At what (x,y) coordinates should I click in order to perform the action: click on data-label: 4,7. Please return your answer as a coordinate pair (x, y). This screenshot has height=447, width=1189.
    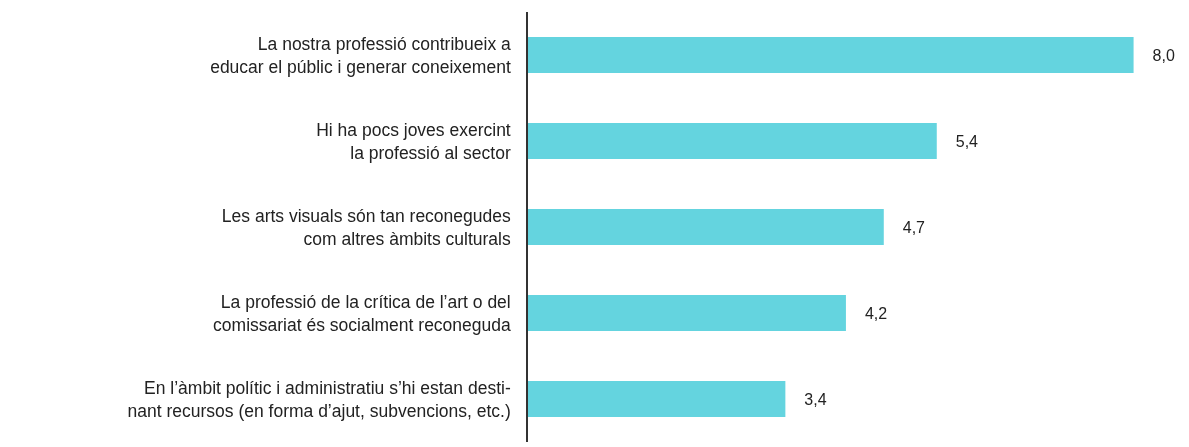
    Looking at the image, I should click on (906, 227).